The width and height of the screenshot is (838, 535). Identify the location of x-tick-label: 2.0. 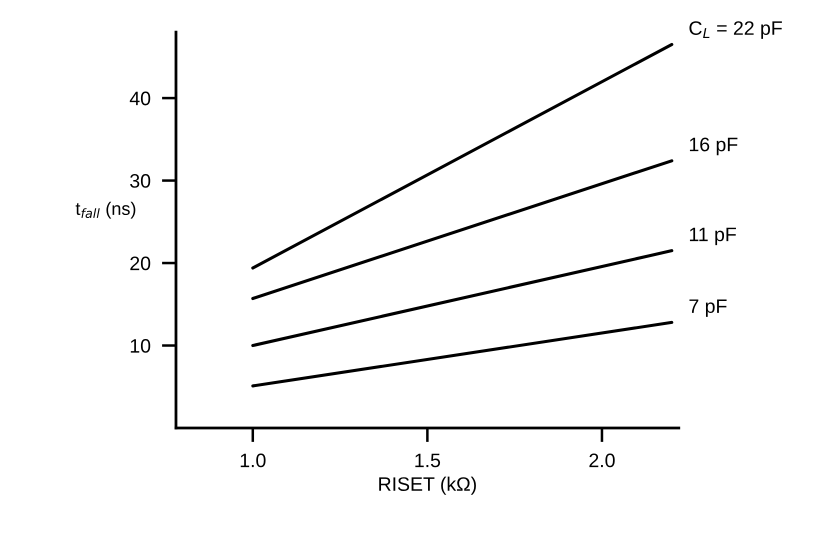
(602, 461).